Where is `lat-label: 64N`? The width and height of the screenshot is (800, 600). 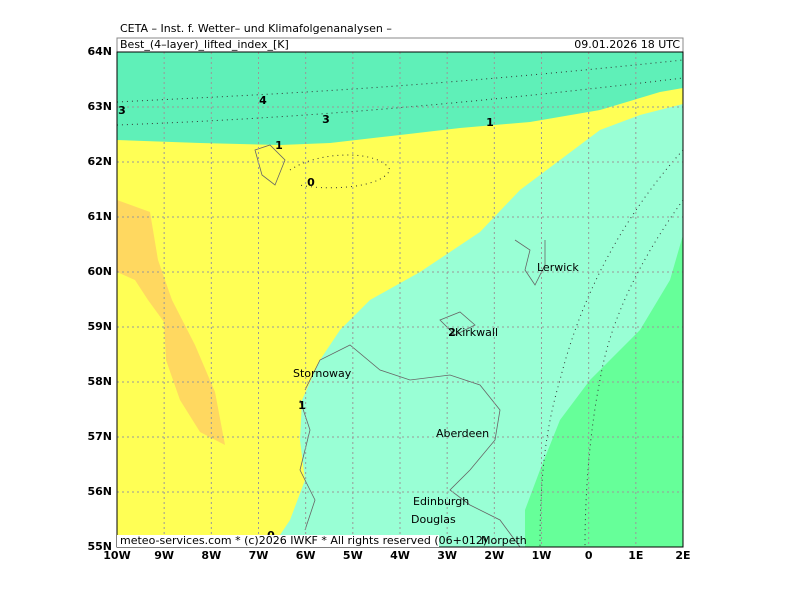
lat-label: 64N is located at coordinates (99, 51).